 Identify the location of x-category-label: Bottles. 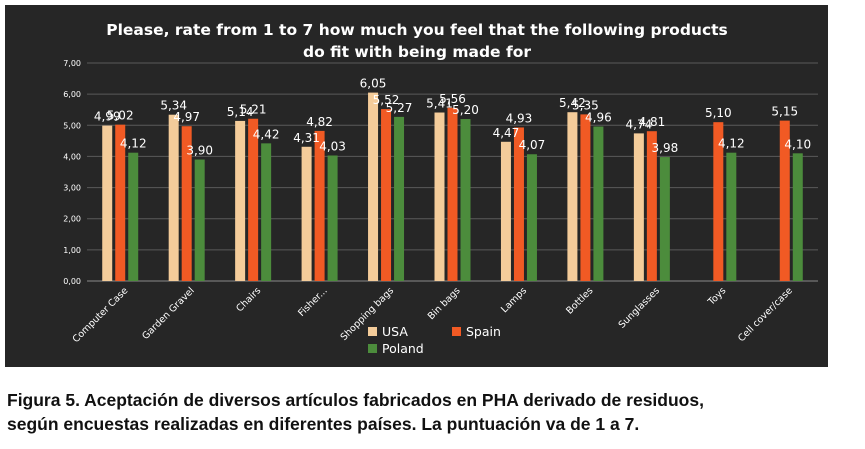
(579, 300).